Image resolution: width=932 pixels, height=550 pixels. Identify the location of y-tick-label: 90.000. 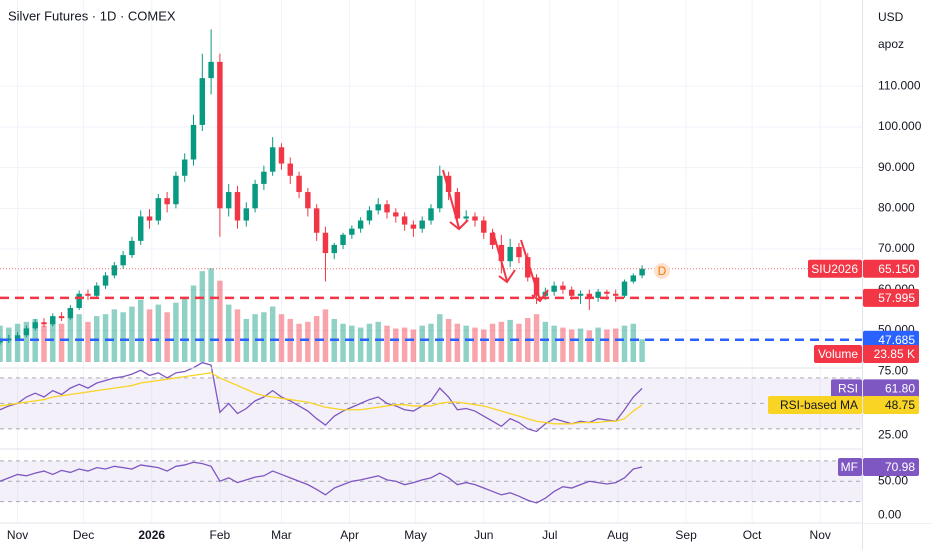
(896, 167).